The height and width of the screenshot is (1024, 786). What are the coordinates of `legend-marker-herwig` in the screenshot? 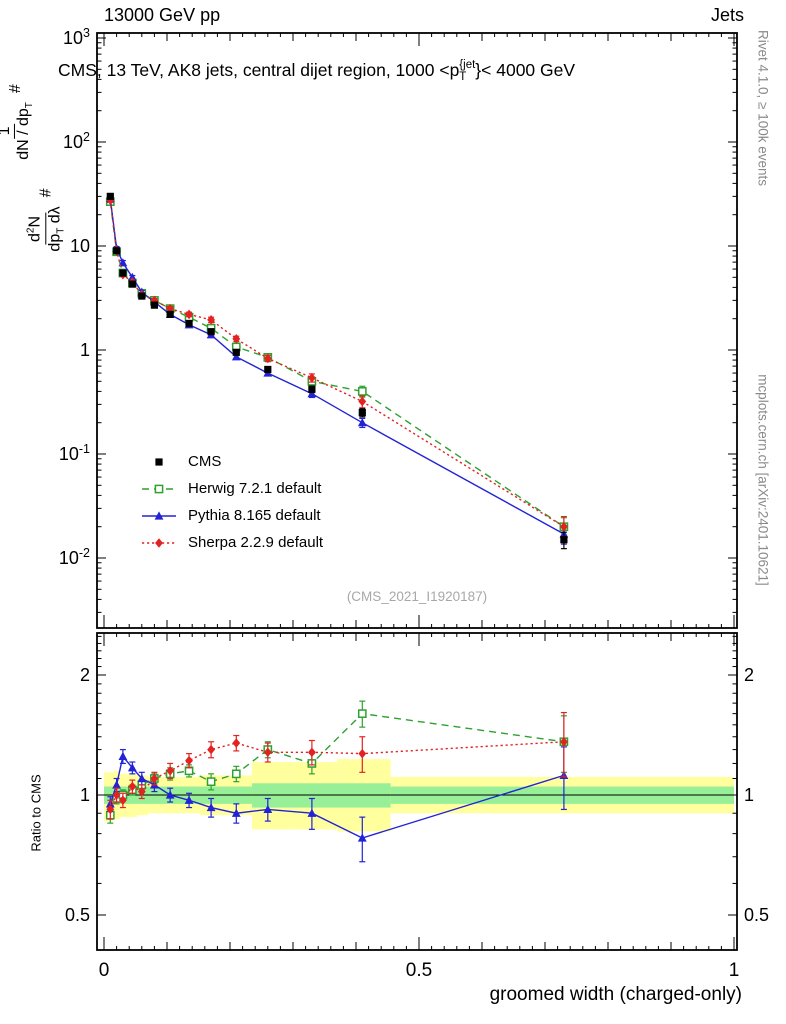 It's located at (159, 489).